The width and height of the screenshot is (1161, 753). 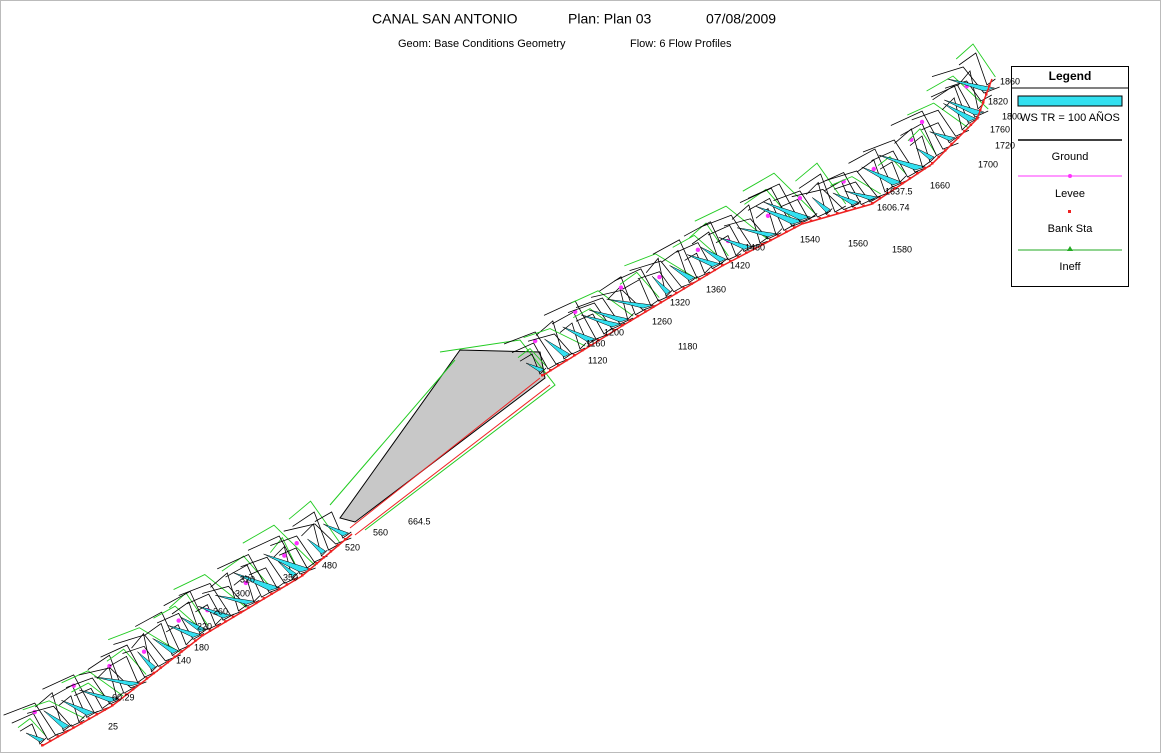 I want to click on legend-label: WS TR = 100 AÑOS, so click(x=1070, y=117).